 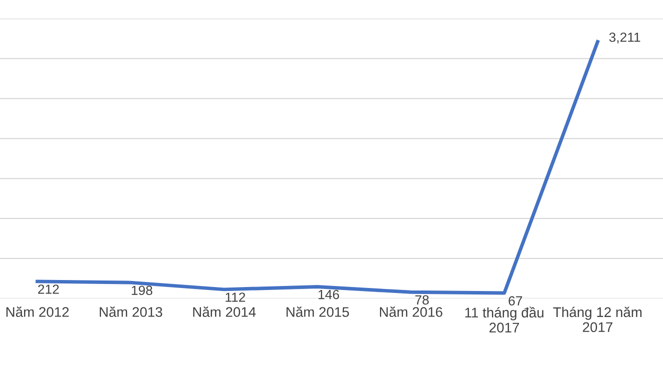 I want to click on data-label: 3,211, so click(x=624, y=38).